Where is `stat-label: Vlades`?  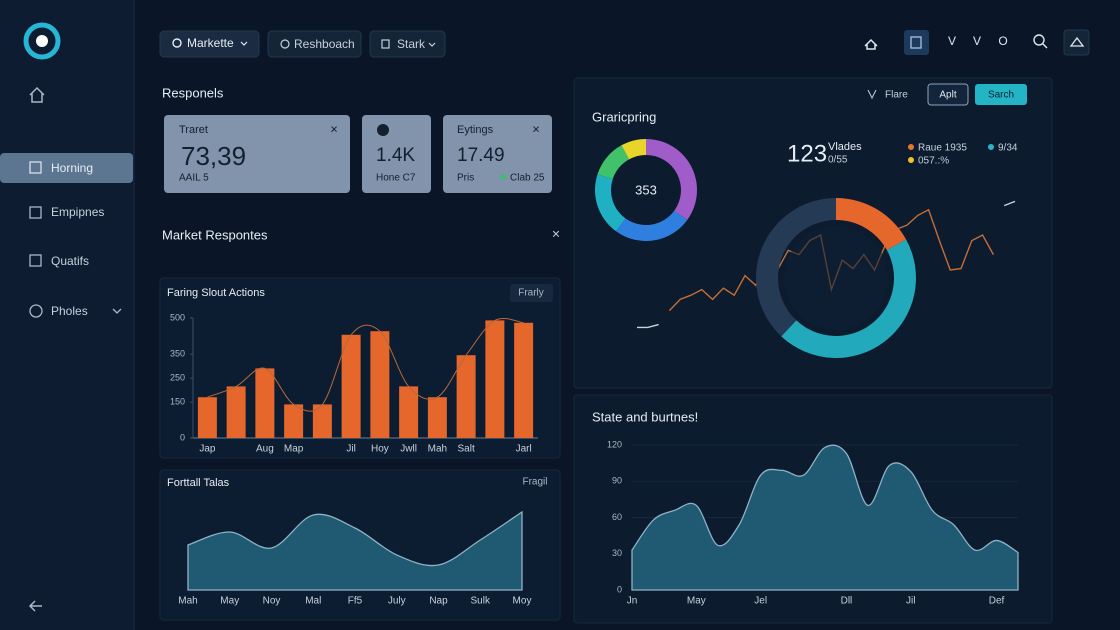
stat-label: Vlades is located at coordinates (845, 147).